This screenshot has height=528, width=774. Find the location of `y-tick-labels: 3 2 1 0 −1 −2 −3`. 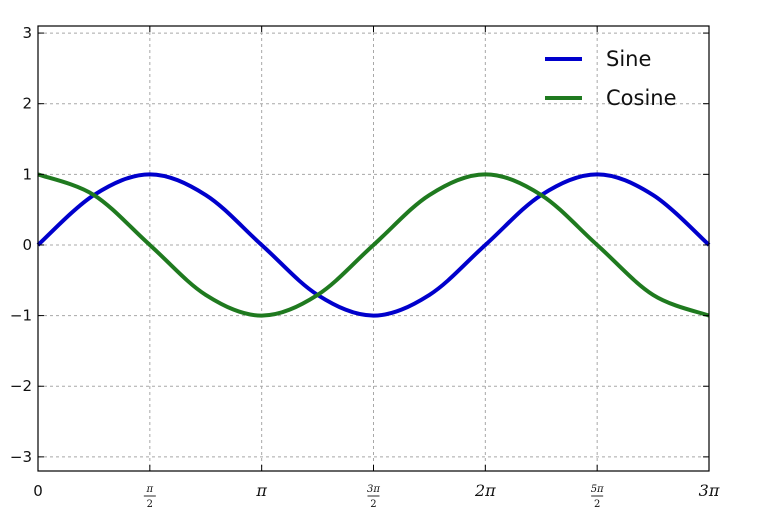

y-tick-labels: 3 2 1 0 −1 −2 −3 is located at coordinates (21, 245).